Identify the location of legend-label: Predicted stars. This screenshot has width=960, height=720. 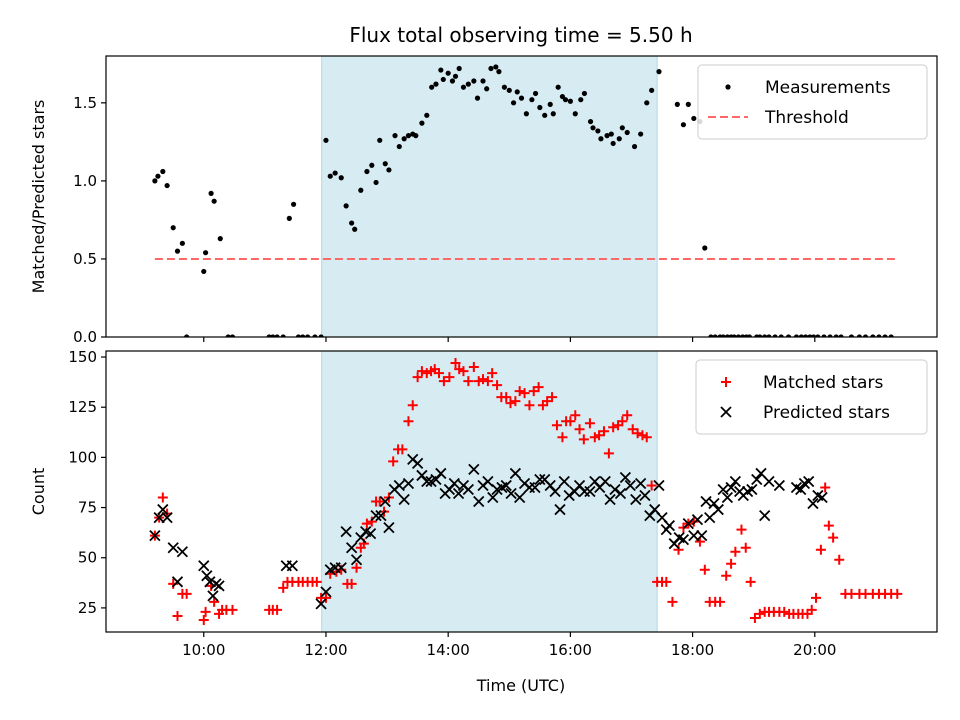
(826, 413).